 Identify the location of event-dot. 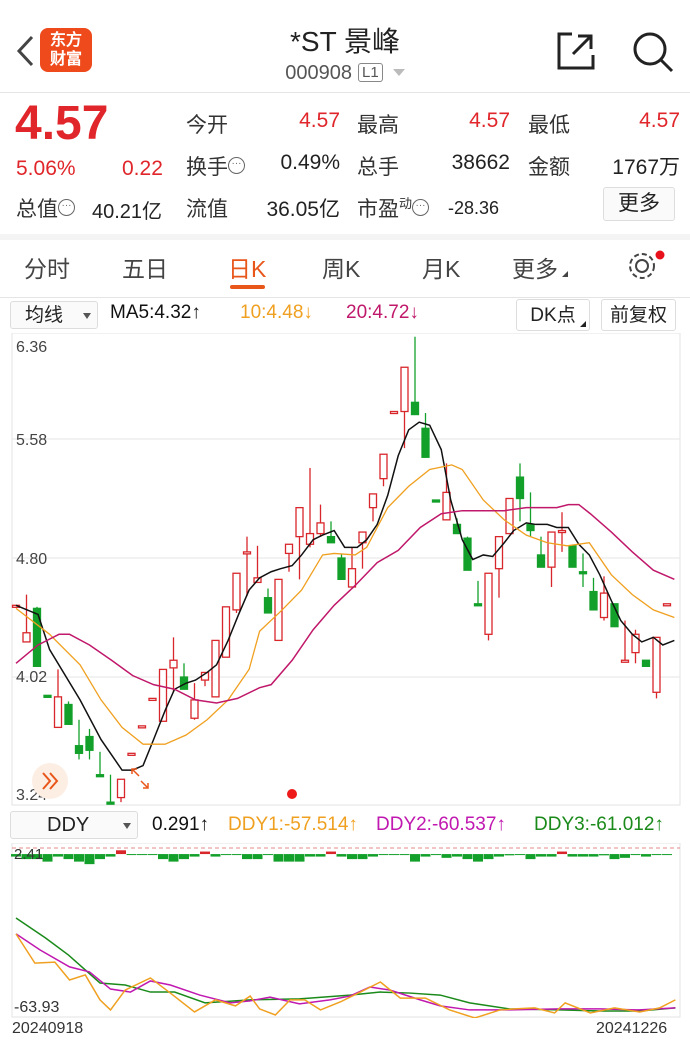
(292, 794).